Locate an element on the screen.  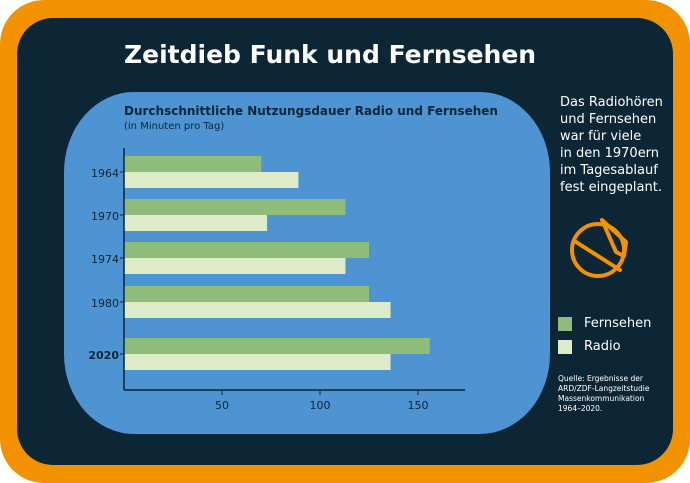
bar-fernsehen-1964 is located at coordinates (193, 164).